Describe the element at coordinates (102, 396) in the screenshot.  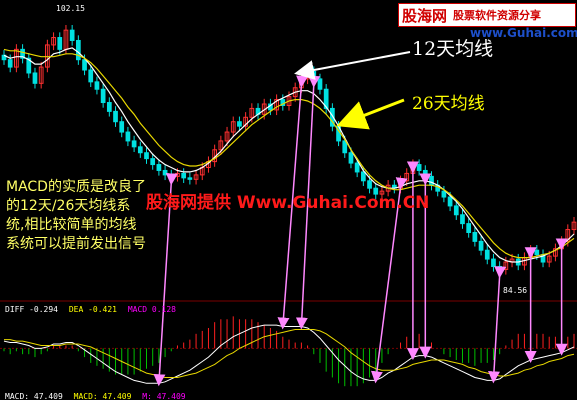
I see `bottom-value-2: MACD: 47.409` at that location.